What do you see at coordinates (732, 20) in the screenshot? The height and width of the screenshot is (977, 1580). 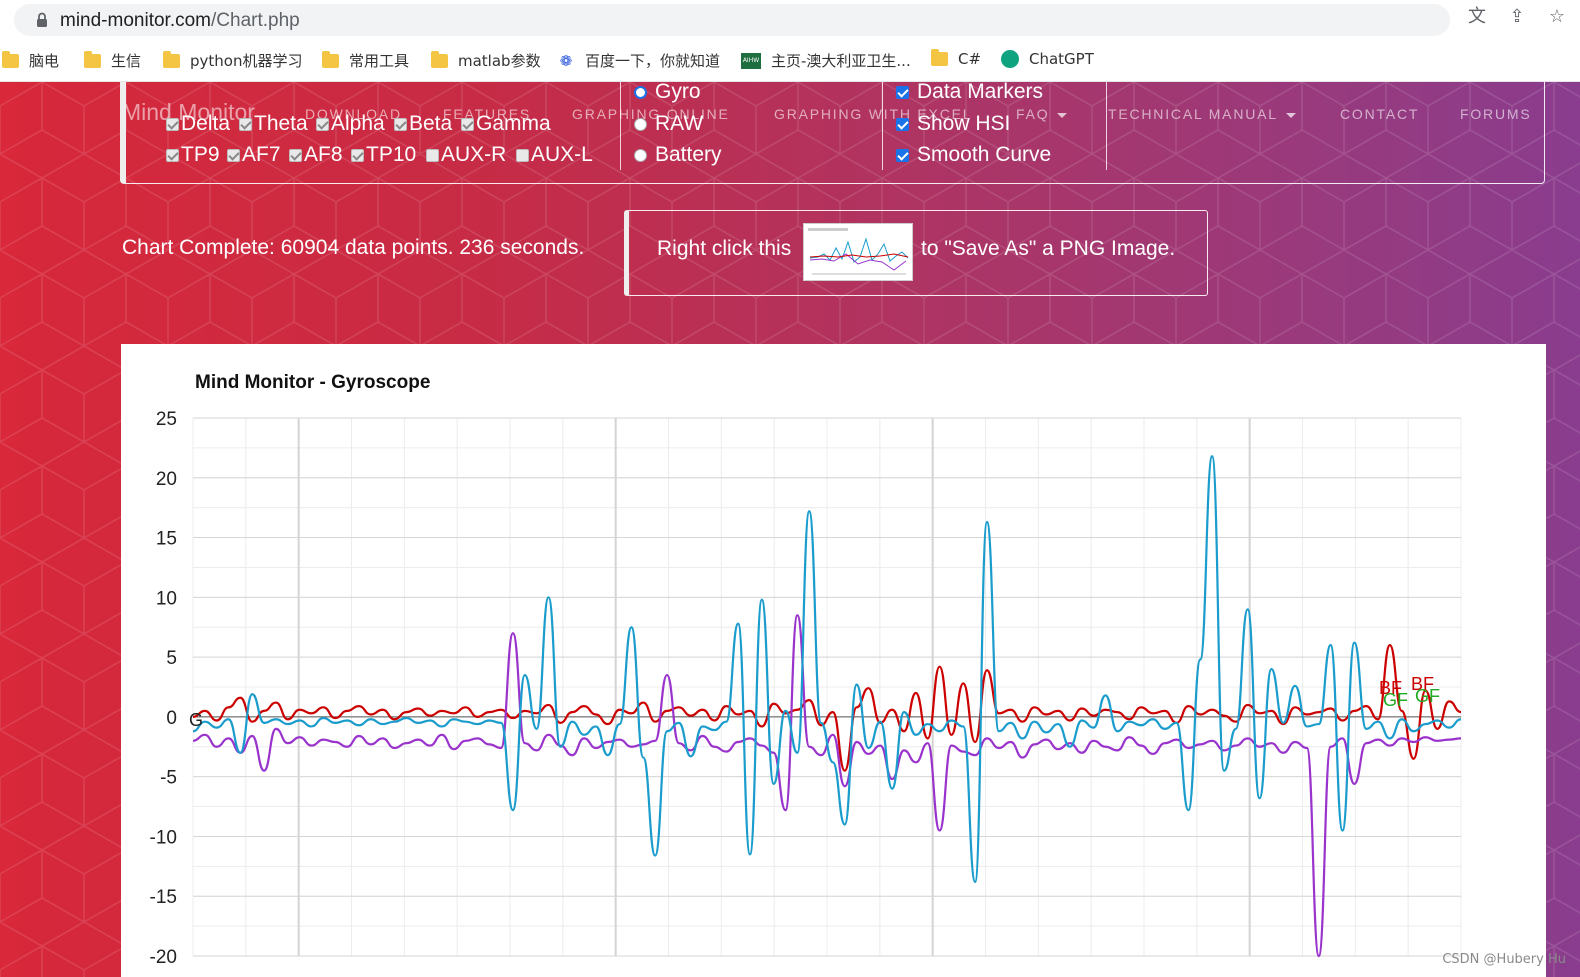 I see `url-field: mind-monitor.com/Chart.php` at bounding box center [732, 20].